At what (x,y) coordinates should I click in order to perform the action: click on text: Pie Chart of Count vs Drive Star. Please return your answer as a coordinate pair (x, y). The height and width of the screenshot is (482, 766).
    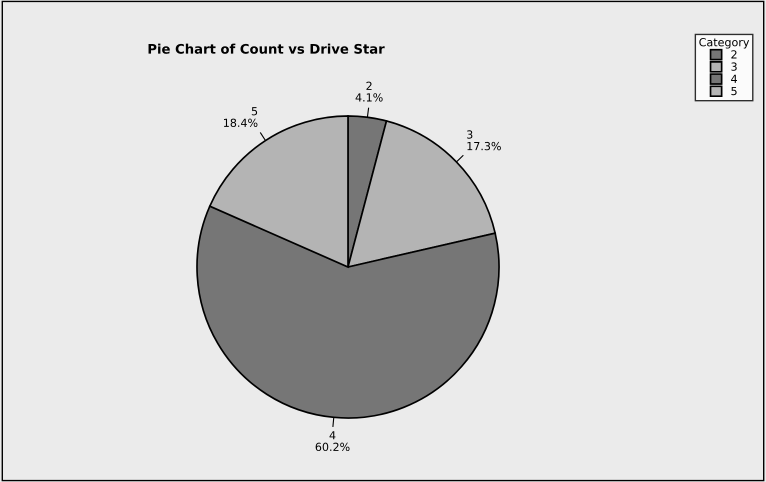
    Looking at the image, I should click on (266, 49).